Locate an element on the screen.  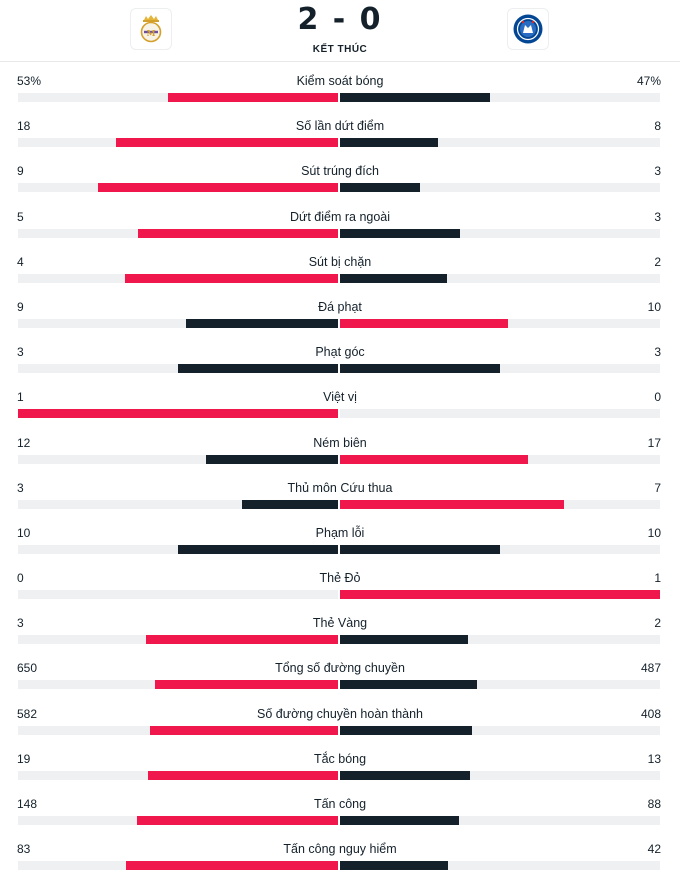
stat-row: 5 Dứt điểm ra ngoài 3 is located at coordinates (340, 222).